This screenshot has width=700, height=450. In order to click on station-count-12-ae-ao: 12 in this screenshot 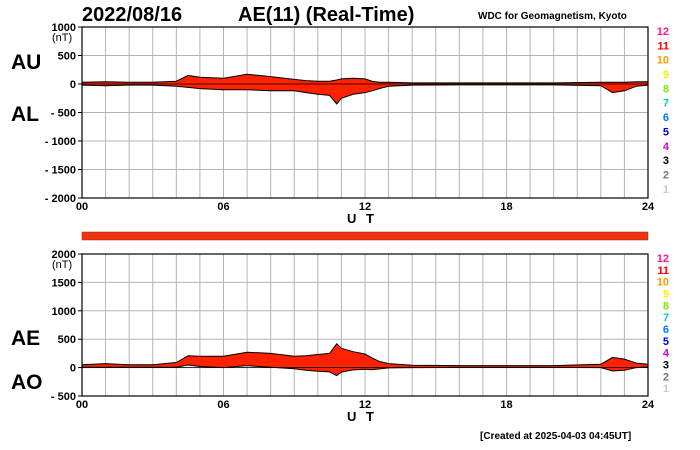, I will do `click(663, 259)`.